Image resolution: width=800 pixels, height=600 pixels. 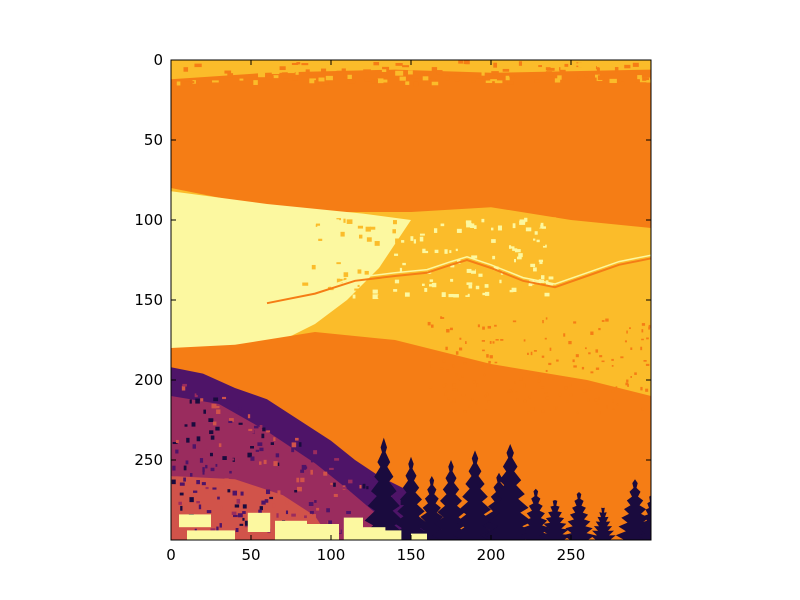 What do you see at coordinates (644, 517) in the screenshot?
I see `tree` at bounding box center [644, 517].